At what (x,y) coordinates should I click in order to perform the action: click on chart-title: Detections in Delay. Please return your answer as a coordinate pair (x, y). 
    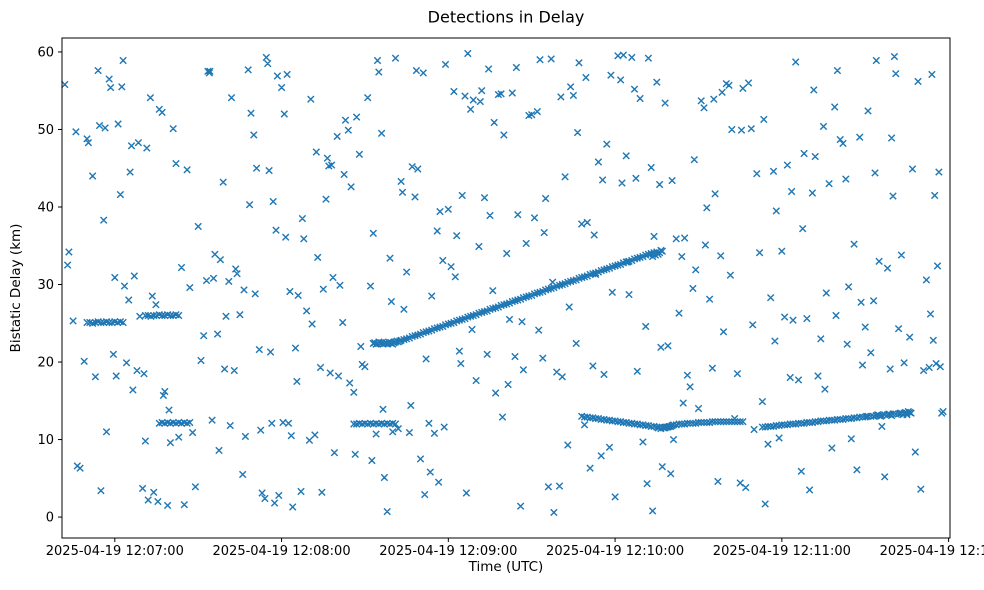
    Looking at the image, I should click on (506, 17).